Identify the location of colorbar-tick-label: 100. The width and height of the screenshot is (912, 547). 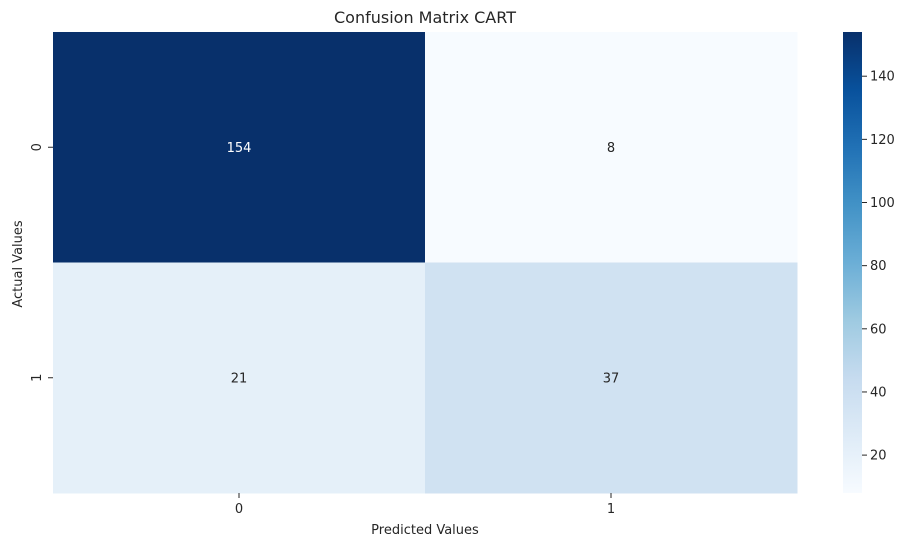
(882, 203).